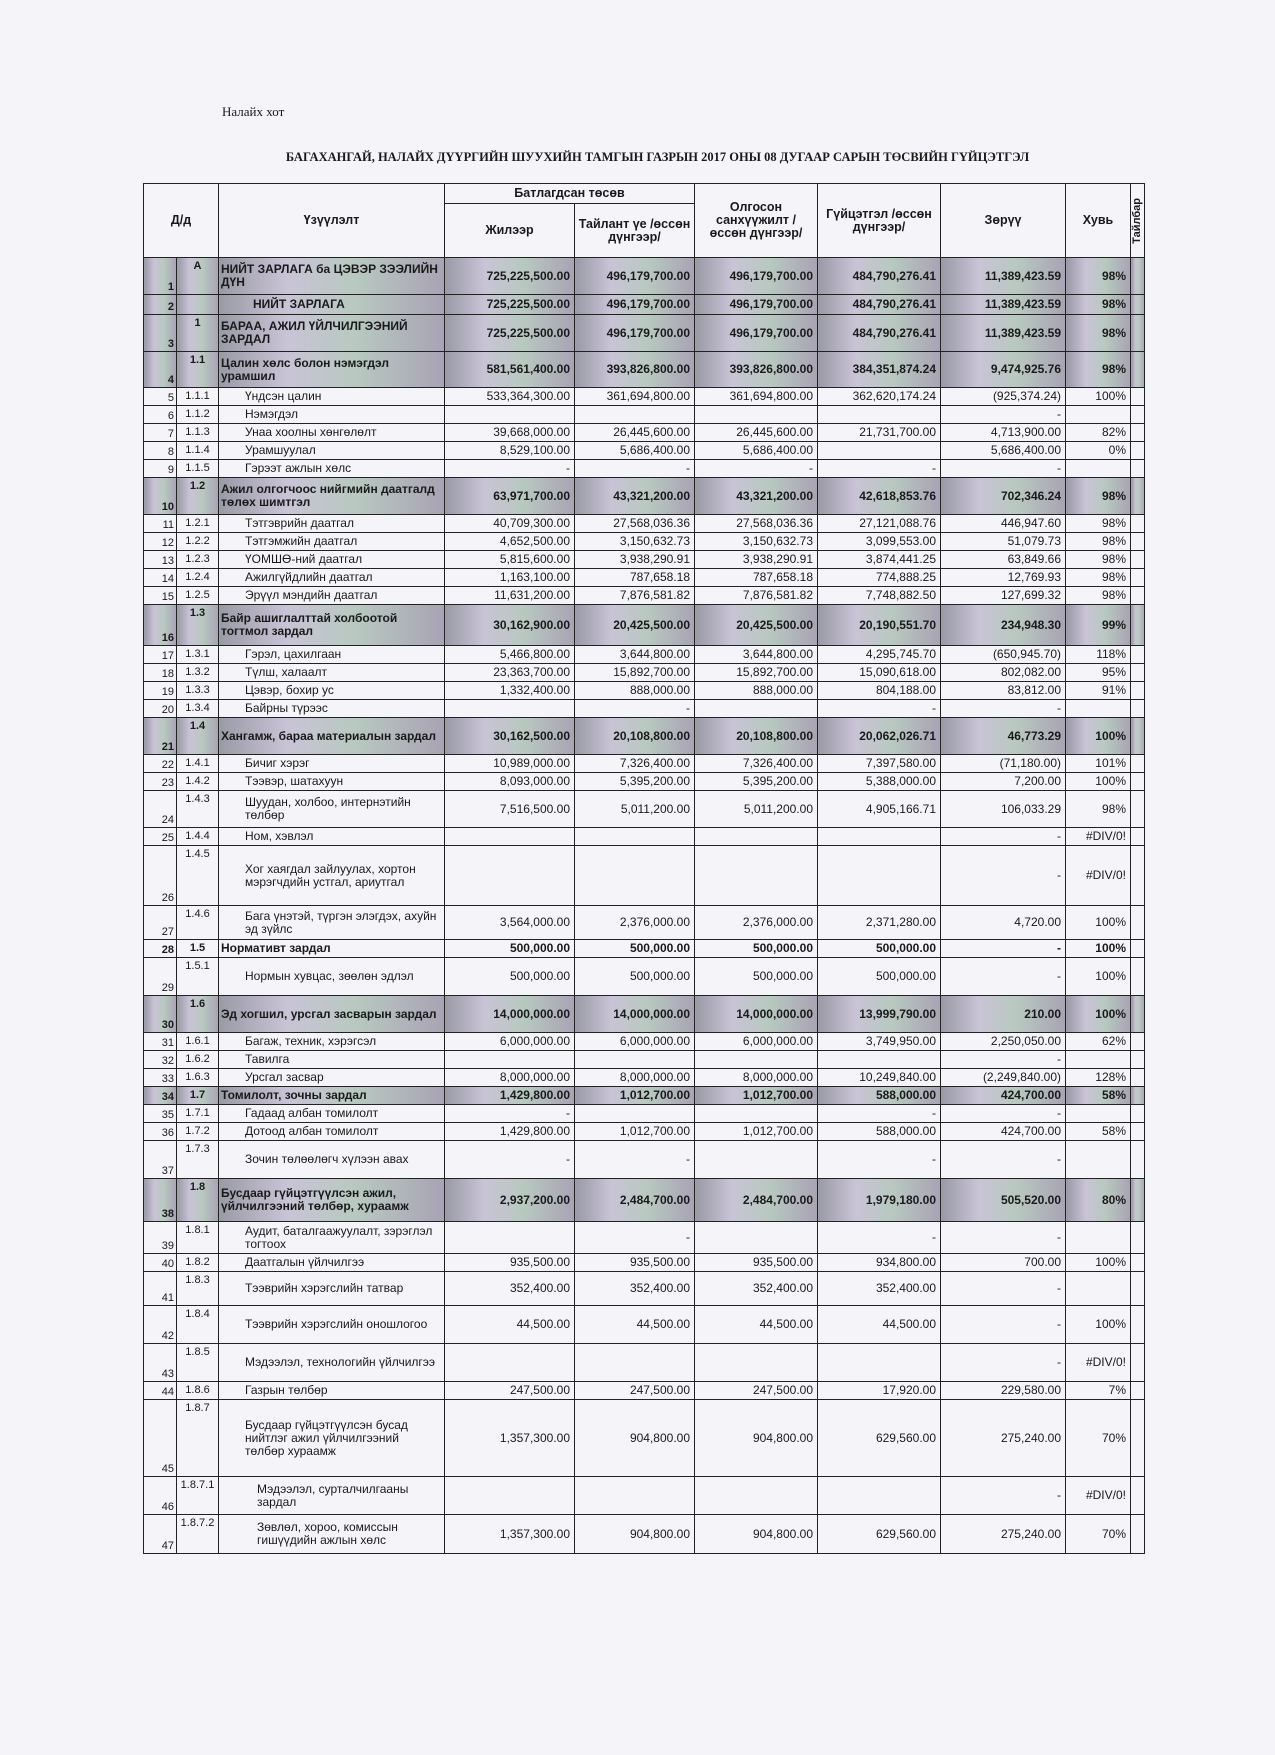  I want to click on indicator: Гадаад албан томилолт, so click(331, 1113).